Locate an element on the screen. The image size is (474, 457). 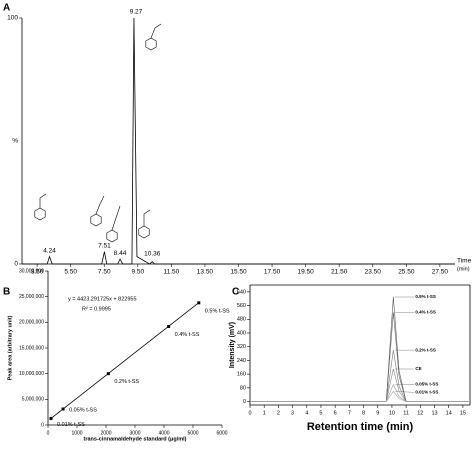
x-tick-label: 25.50 is located at coordinates (406, 272).